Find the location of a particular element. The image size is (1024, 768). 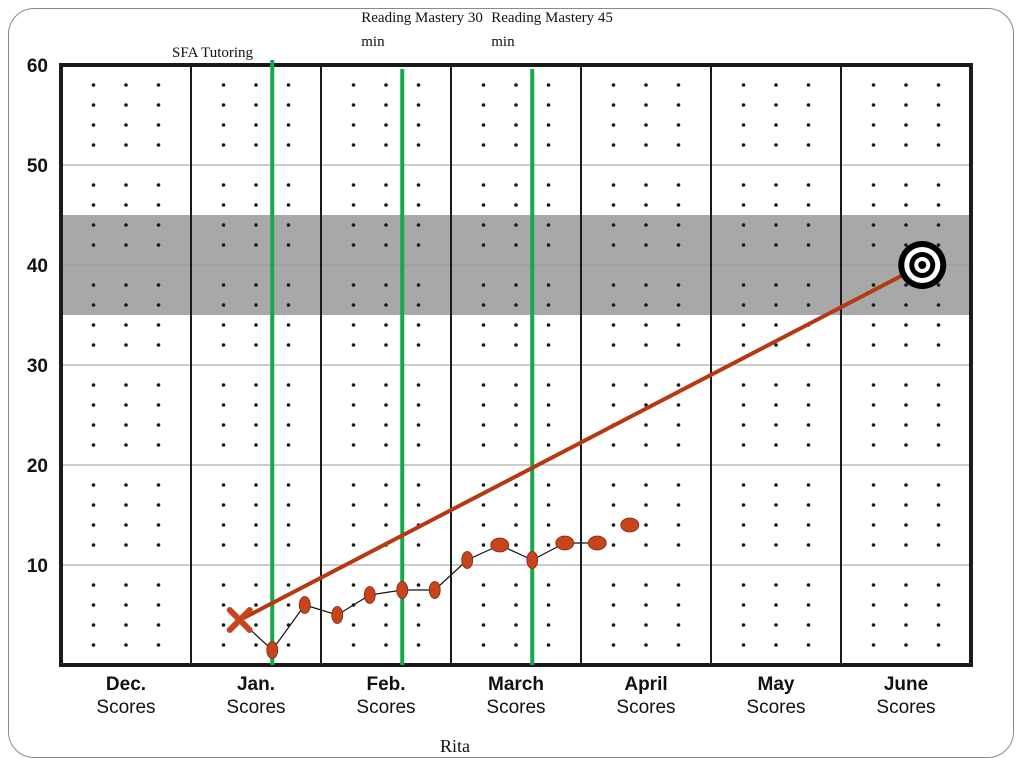

y-axis-tick-labels: 10 20 30 40 50 60 is located at coordinates (37, 316).